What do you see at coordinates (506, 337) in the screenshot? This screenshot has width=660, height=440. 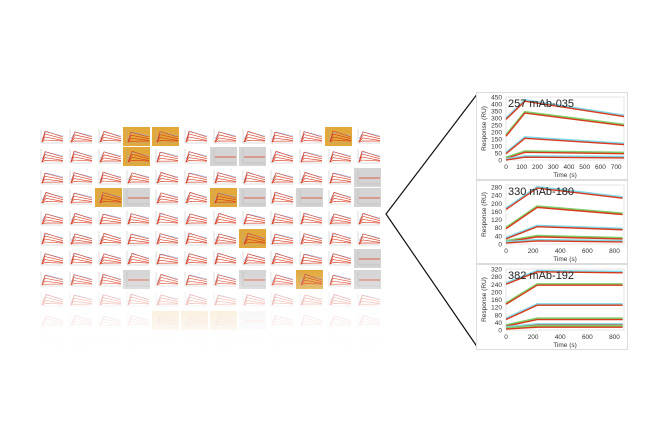 I see `x-tick-label: 0` at bounding box center [506, 337].